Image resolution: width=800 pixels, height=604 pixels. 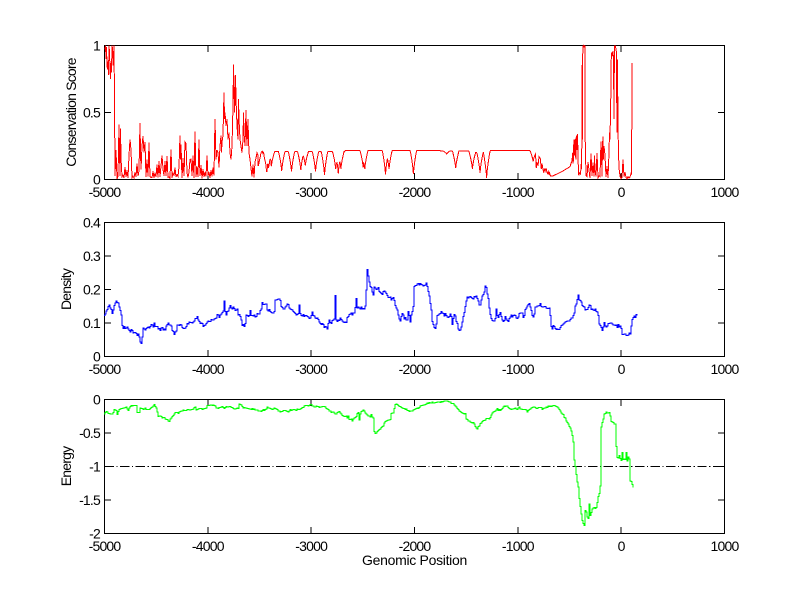 I want to click on svg-text: 0.1, so click(x=92, y=323).